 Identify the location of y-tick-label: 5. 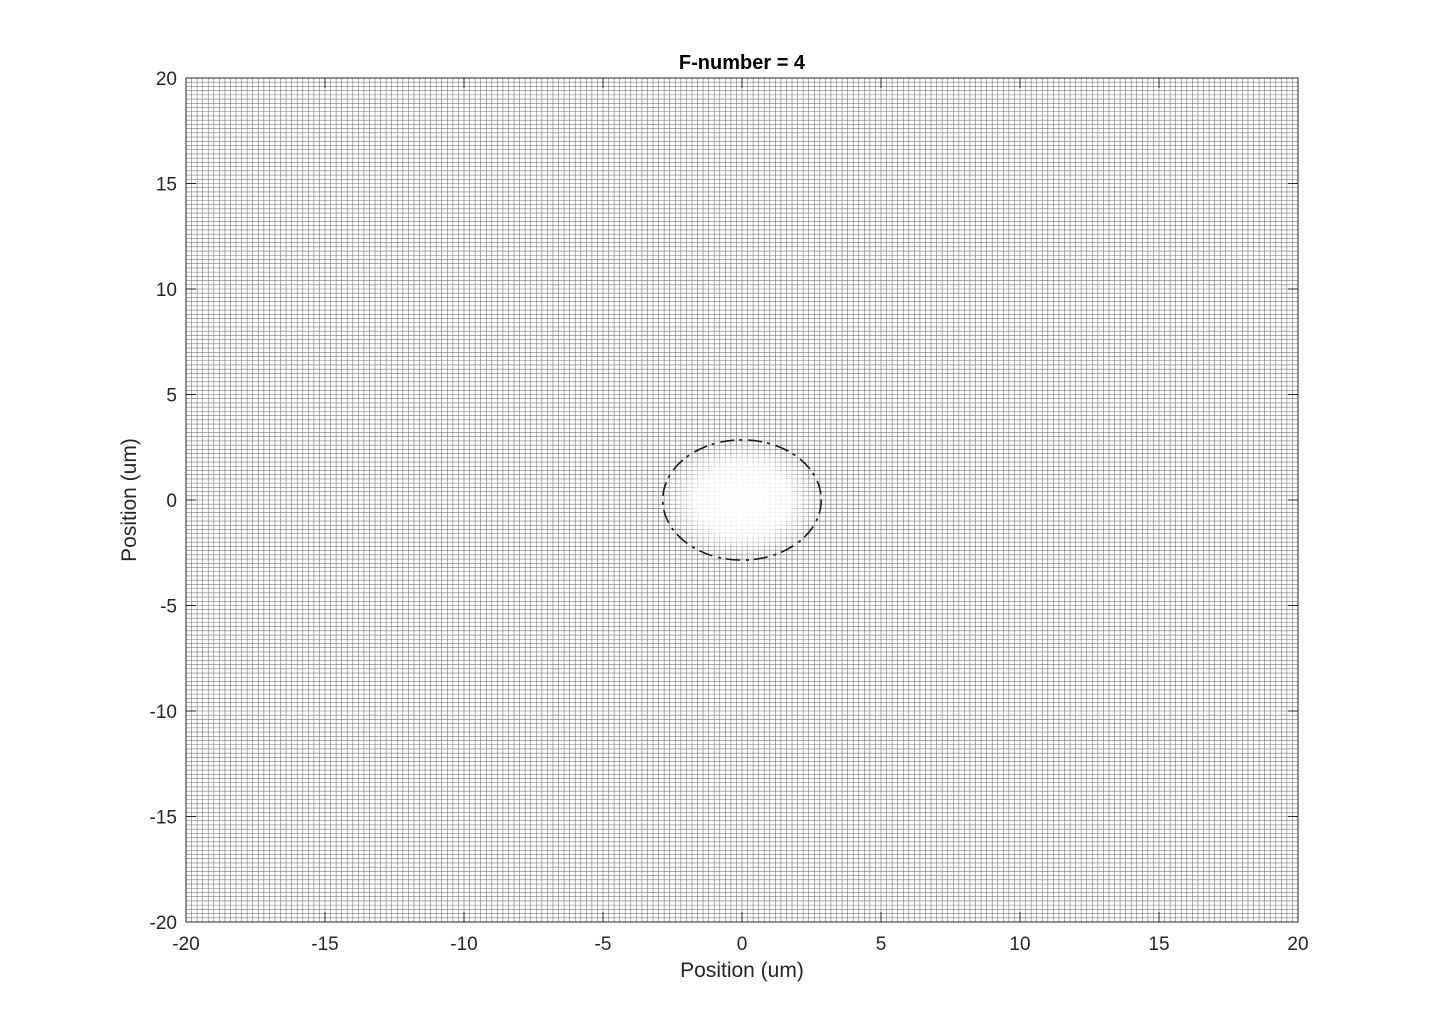
(171, 396).